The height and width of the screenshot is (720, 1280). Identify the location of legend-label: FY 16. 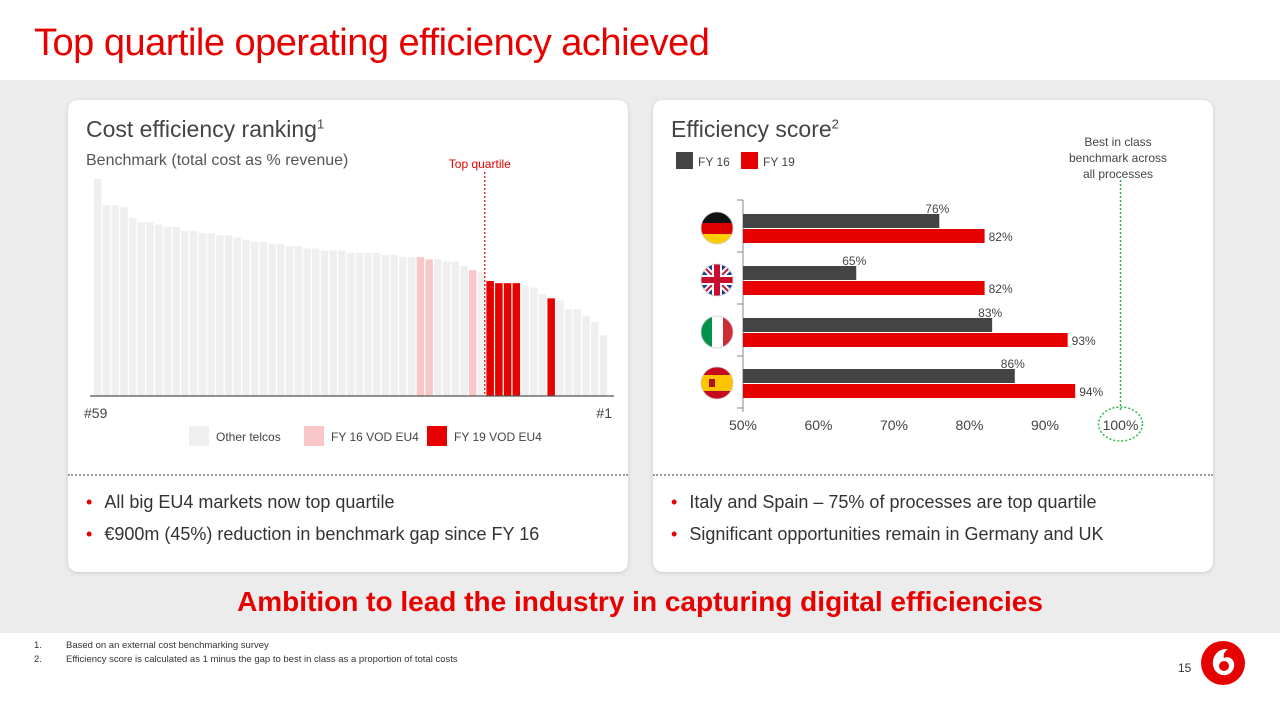
(714, 162).